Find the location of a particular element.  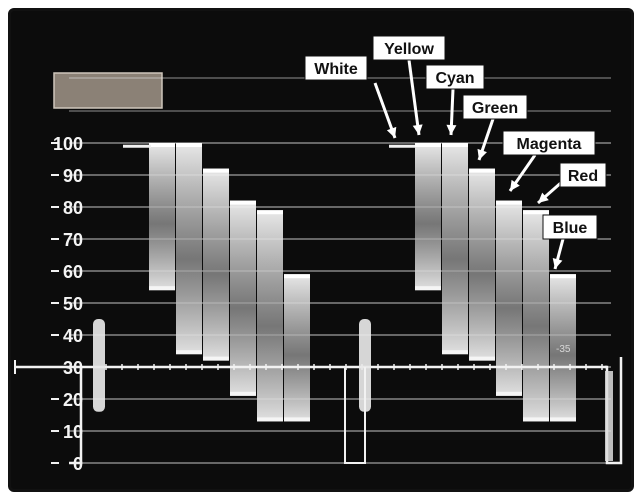

callout-label: Yellow is located at coordinates (409, 49).